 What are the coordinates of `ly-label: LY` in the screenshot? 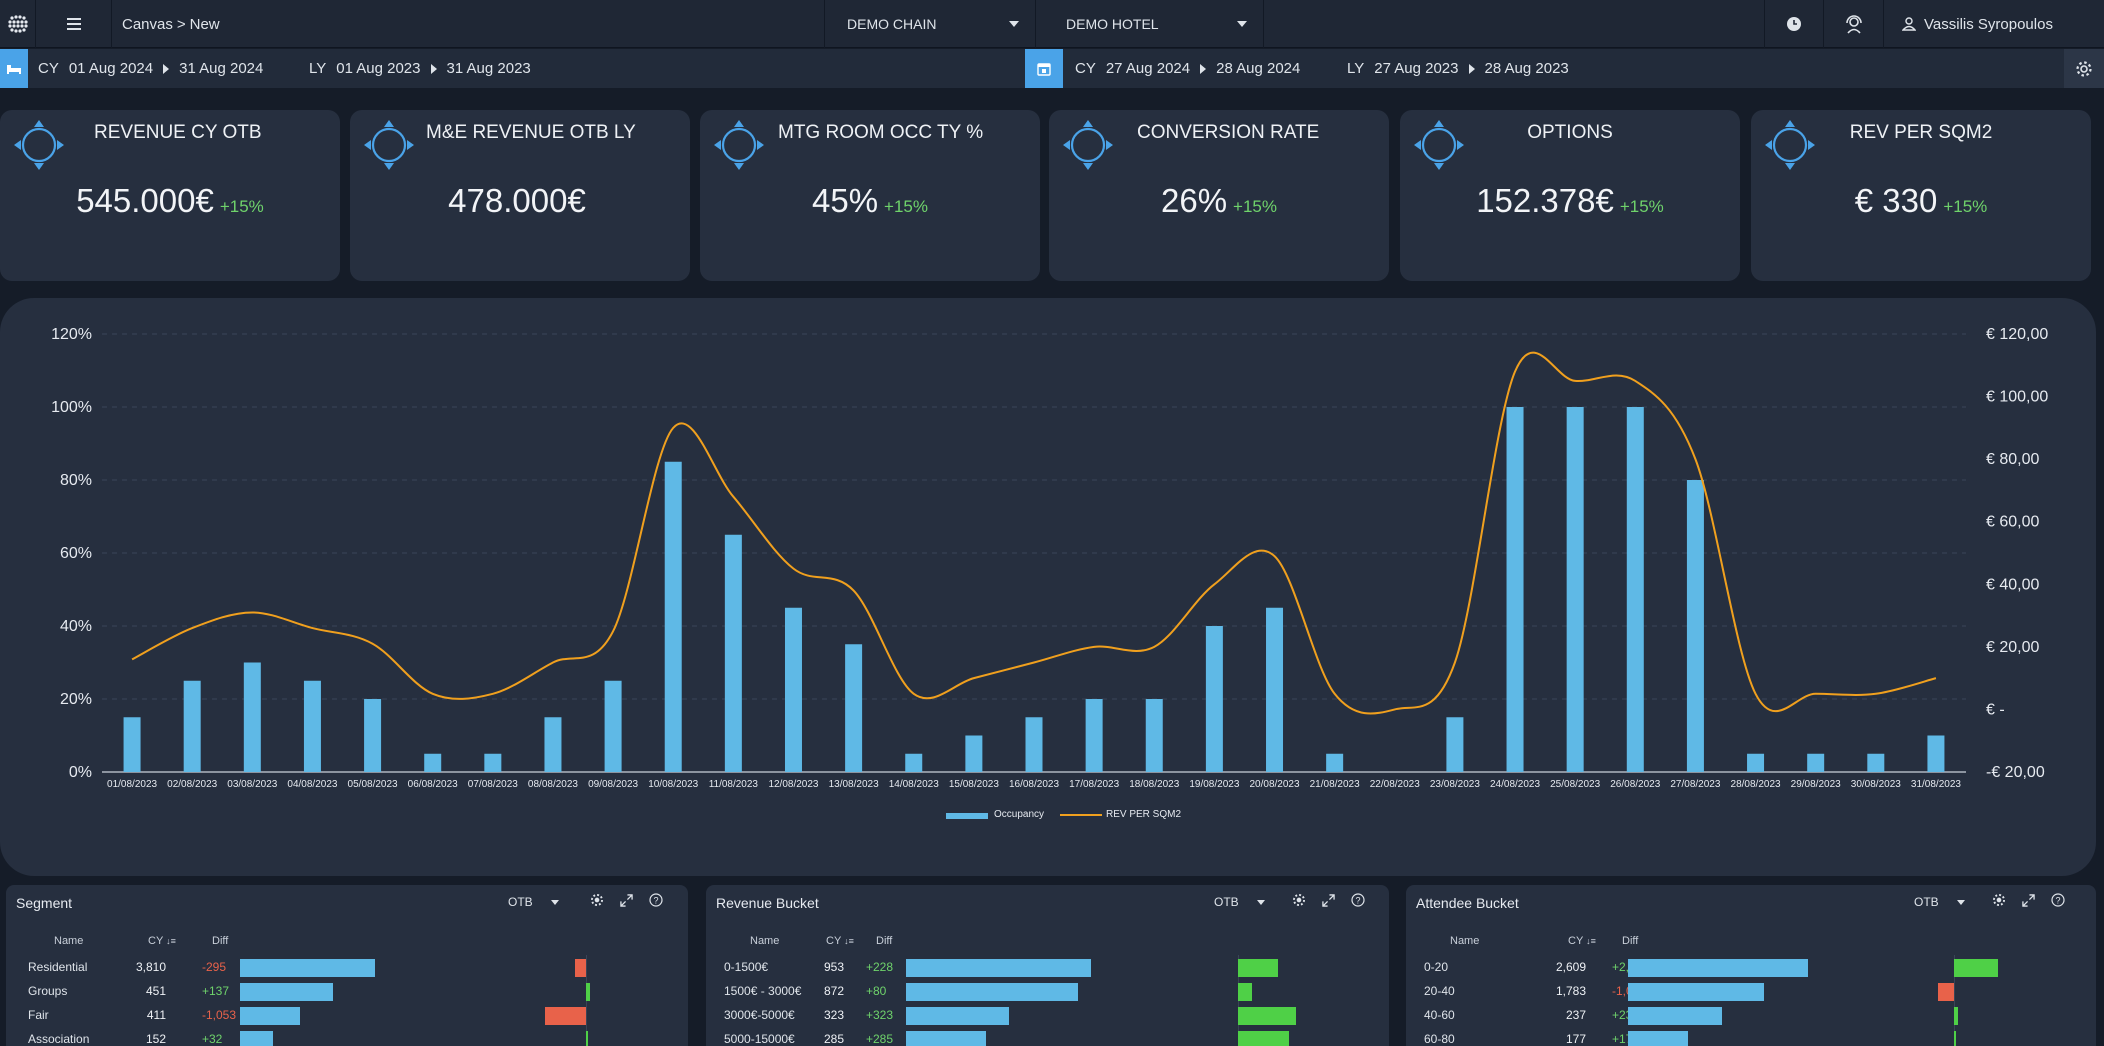 It's located at (1356, 68).